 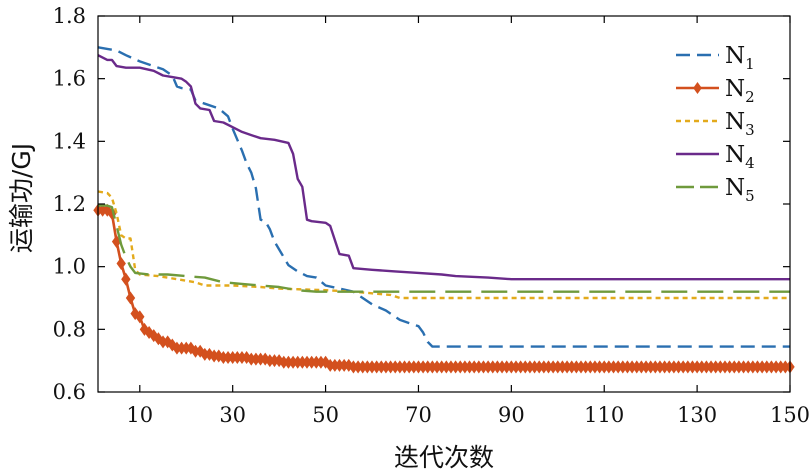 I want to click on legend-item-n1: N1, so click(x=715, y=58).